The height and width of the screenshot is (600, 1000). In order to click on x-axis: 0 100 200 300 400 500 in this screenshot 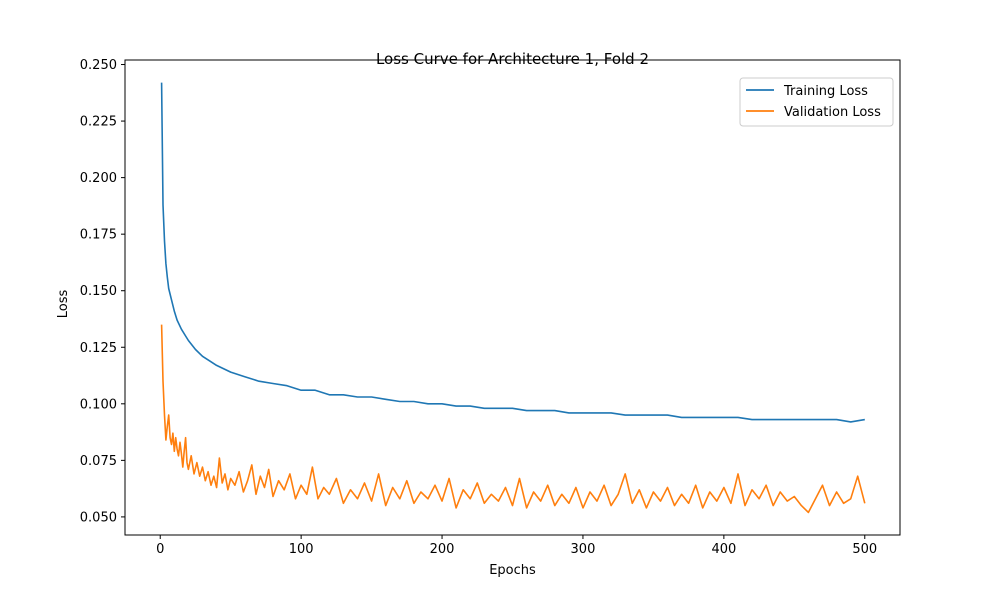, I will do `click(516, 546)`.